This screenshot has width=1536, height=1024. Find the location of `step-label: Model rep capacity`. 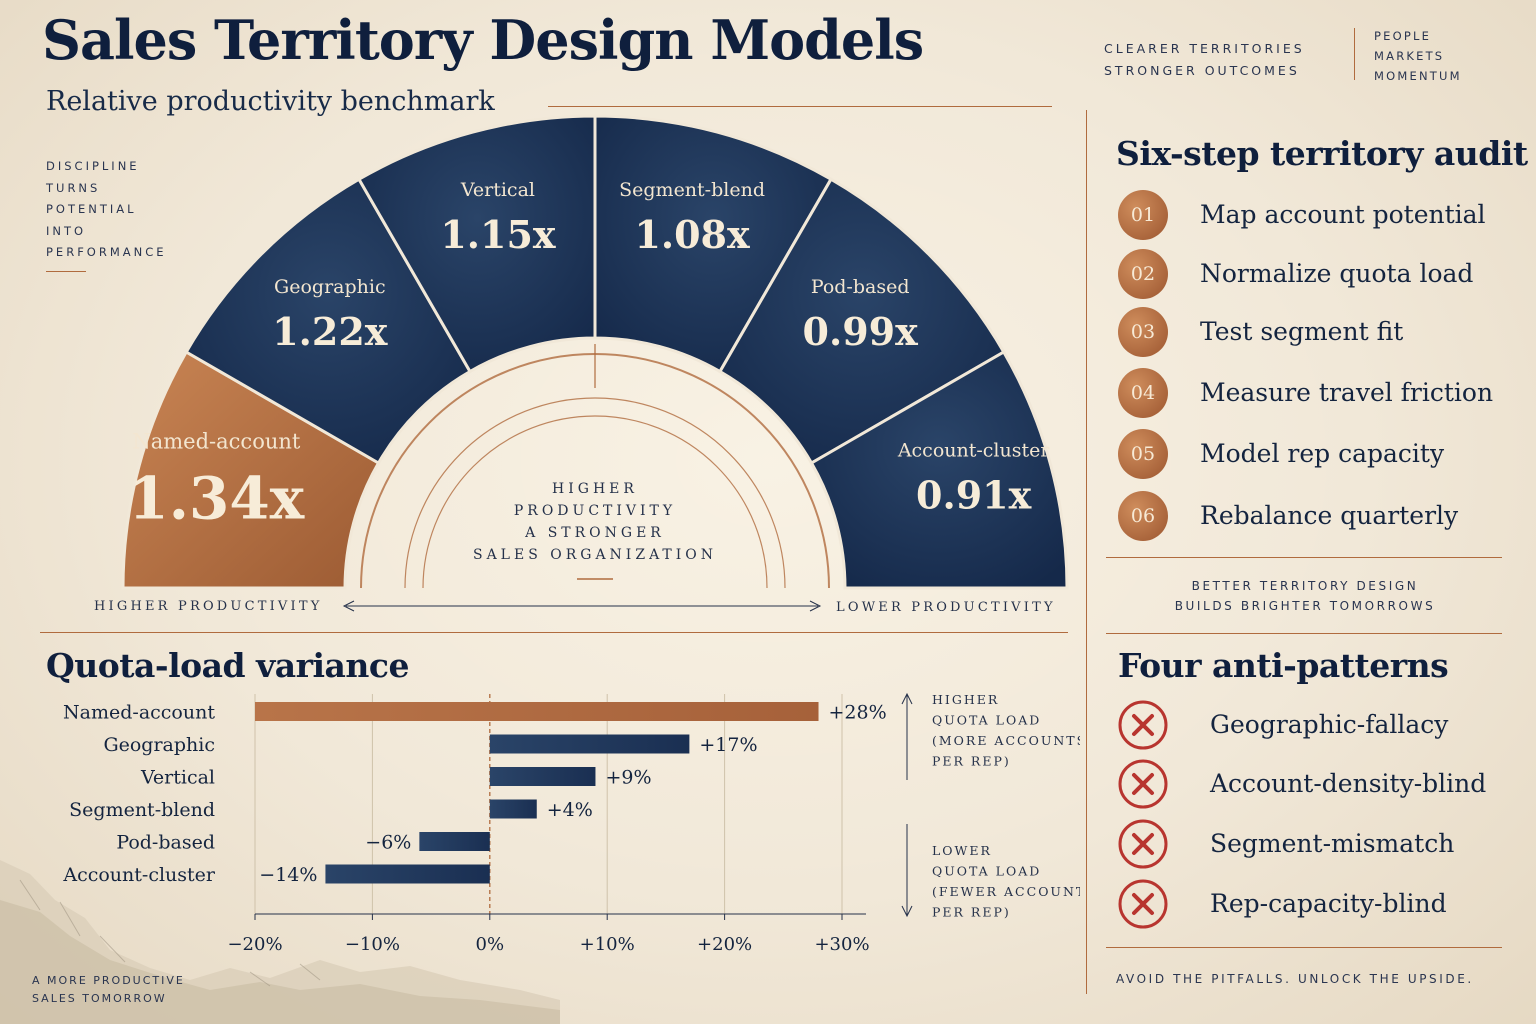

step-label: Model rep capacity is located at coordinates (1322, 453).